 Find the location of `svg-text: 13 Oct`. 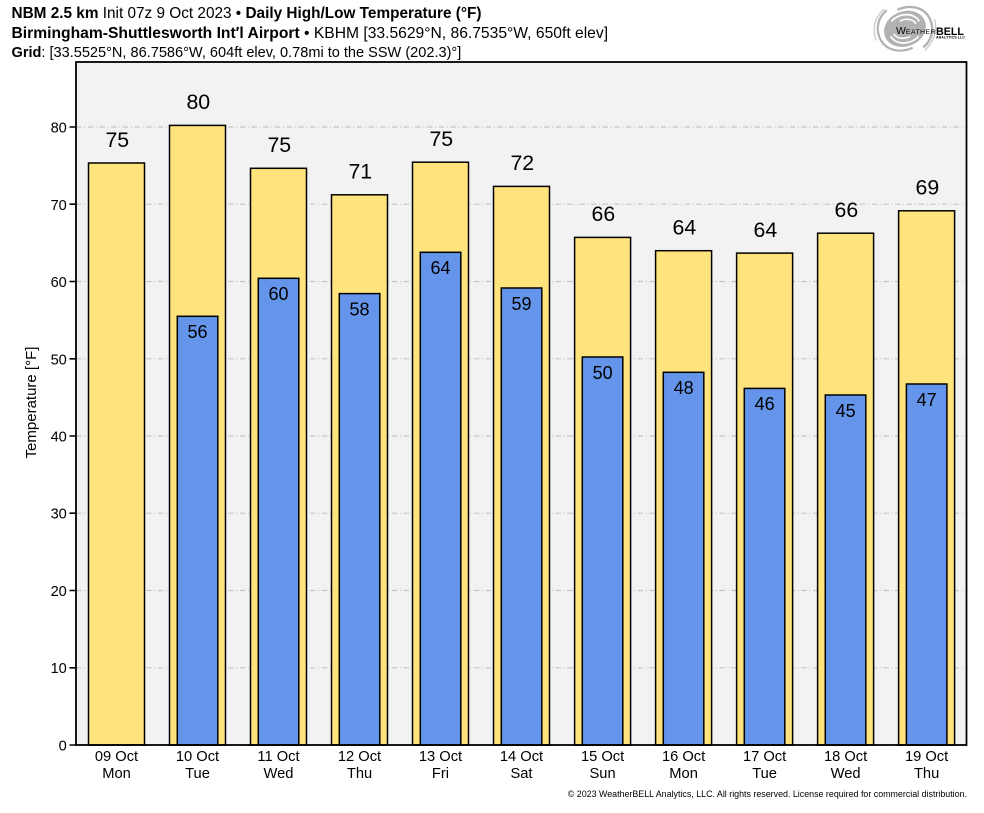

svg-text: 13 Oct is located at coordinates (440, 757).